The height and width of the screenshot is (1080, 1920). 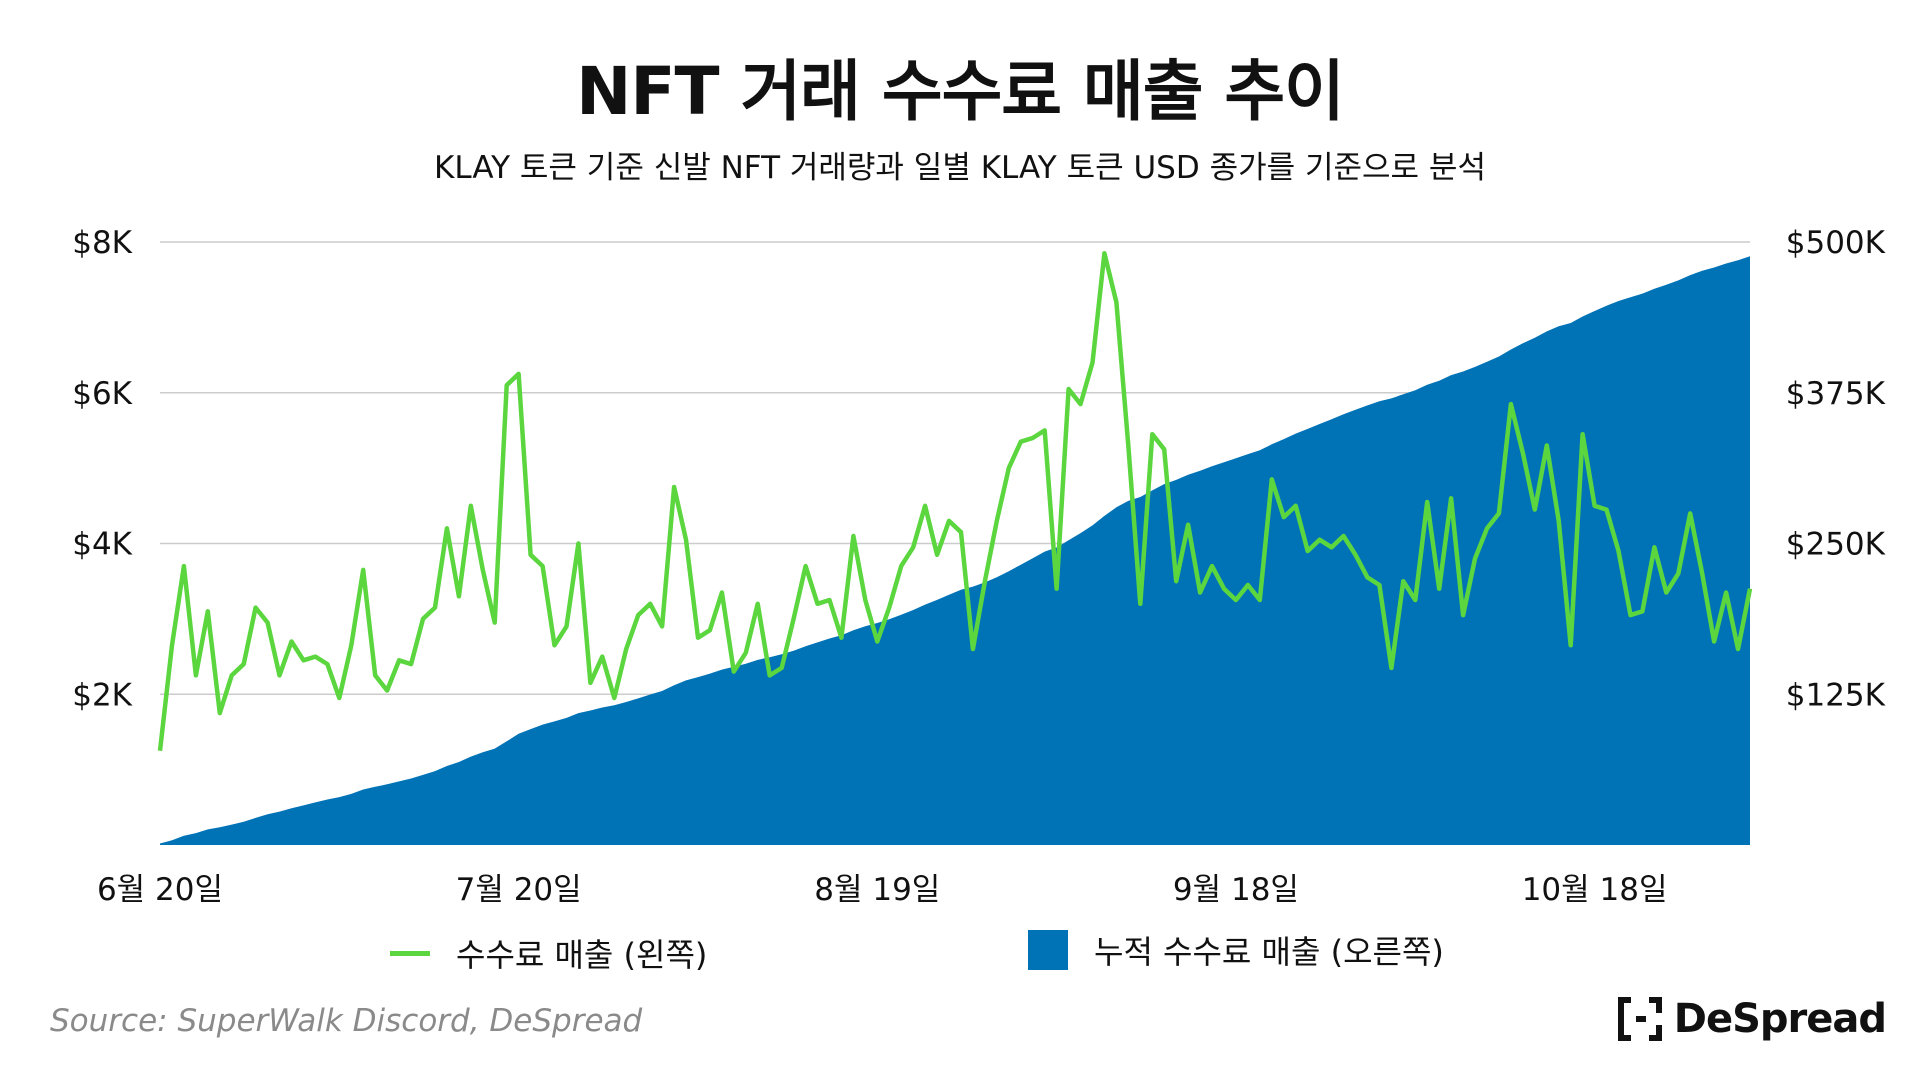 What do you see at coordinates (877, 890) in the screenshot?
I see `x-tick-label: 8월 19일` at bounding box center [877, 890].